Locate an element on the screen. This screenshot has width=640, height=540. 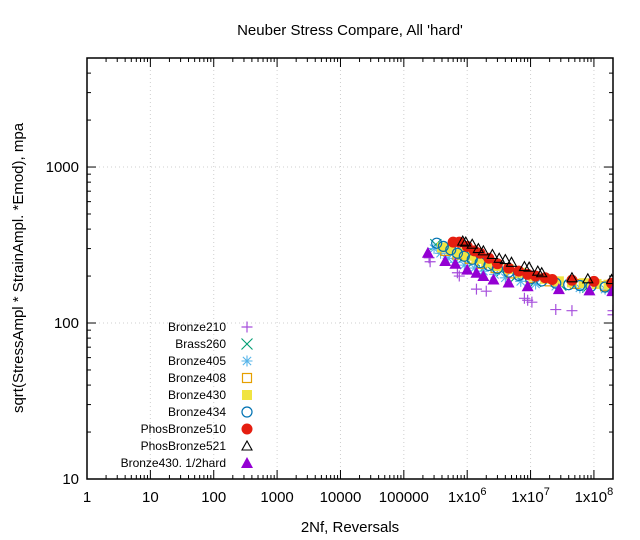
x-tick-label: 1x10⁸ is located at coordinates (594, 496).